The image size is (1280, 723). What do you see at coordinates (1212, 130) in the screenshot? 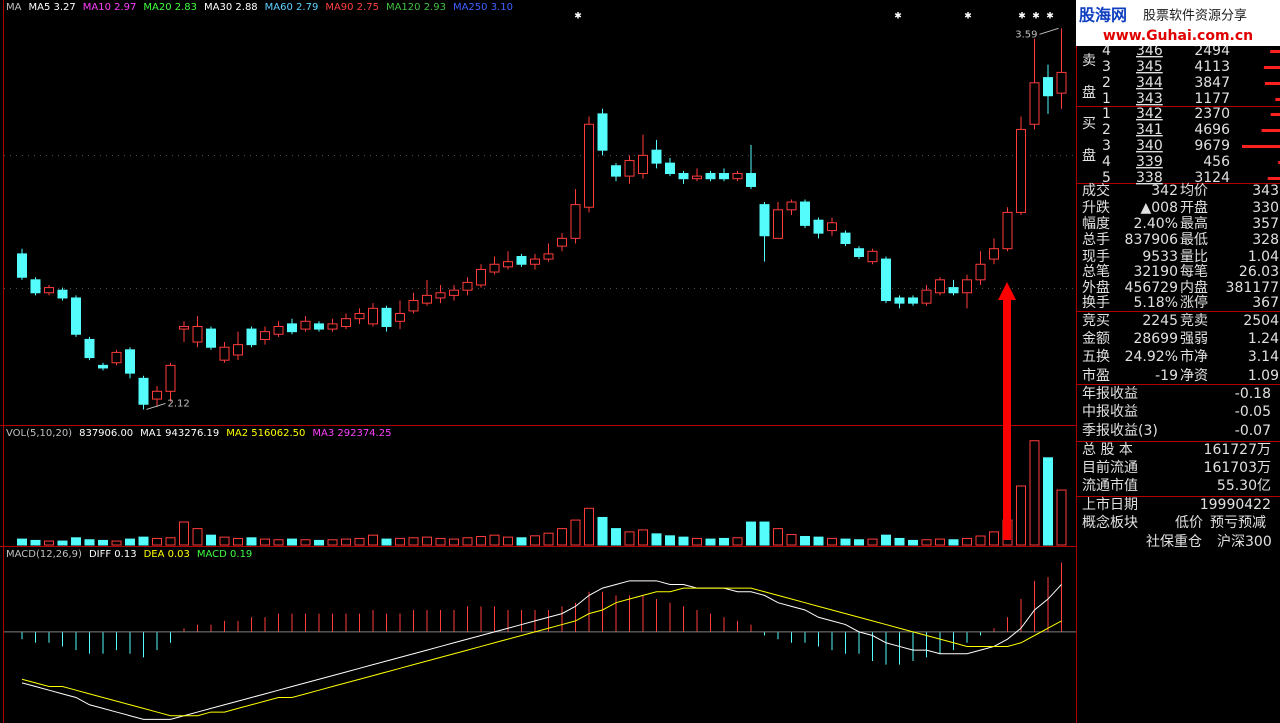
I see `book-volume: 4696` at bounding box center [1212, 130].